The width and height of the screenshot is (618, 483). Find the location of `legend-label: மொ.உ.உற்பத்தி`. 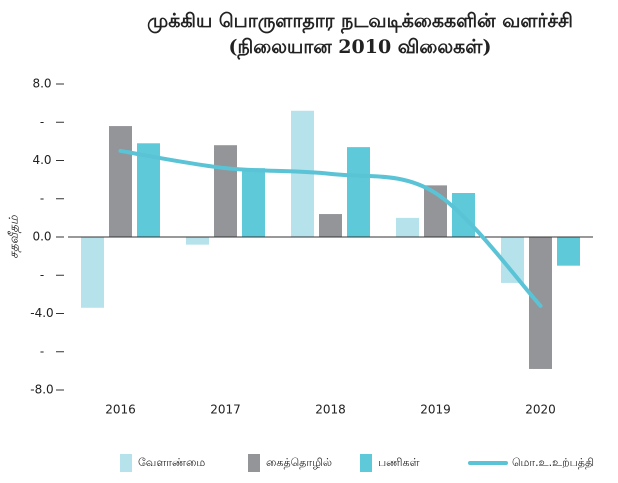

legend-label: மொ.உ.உற்பத்தி is located at coordinates (553, 462).